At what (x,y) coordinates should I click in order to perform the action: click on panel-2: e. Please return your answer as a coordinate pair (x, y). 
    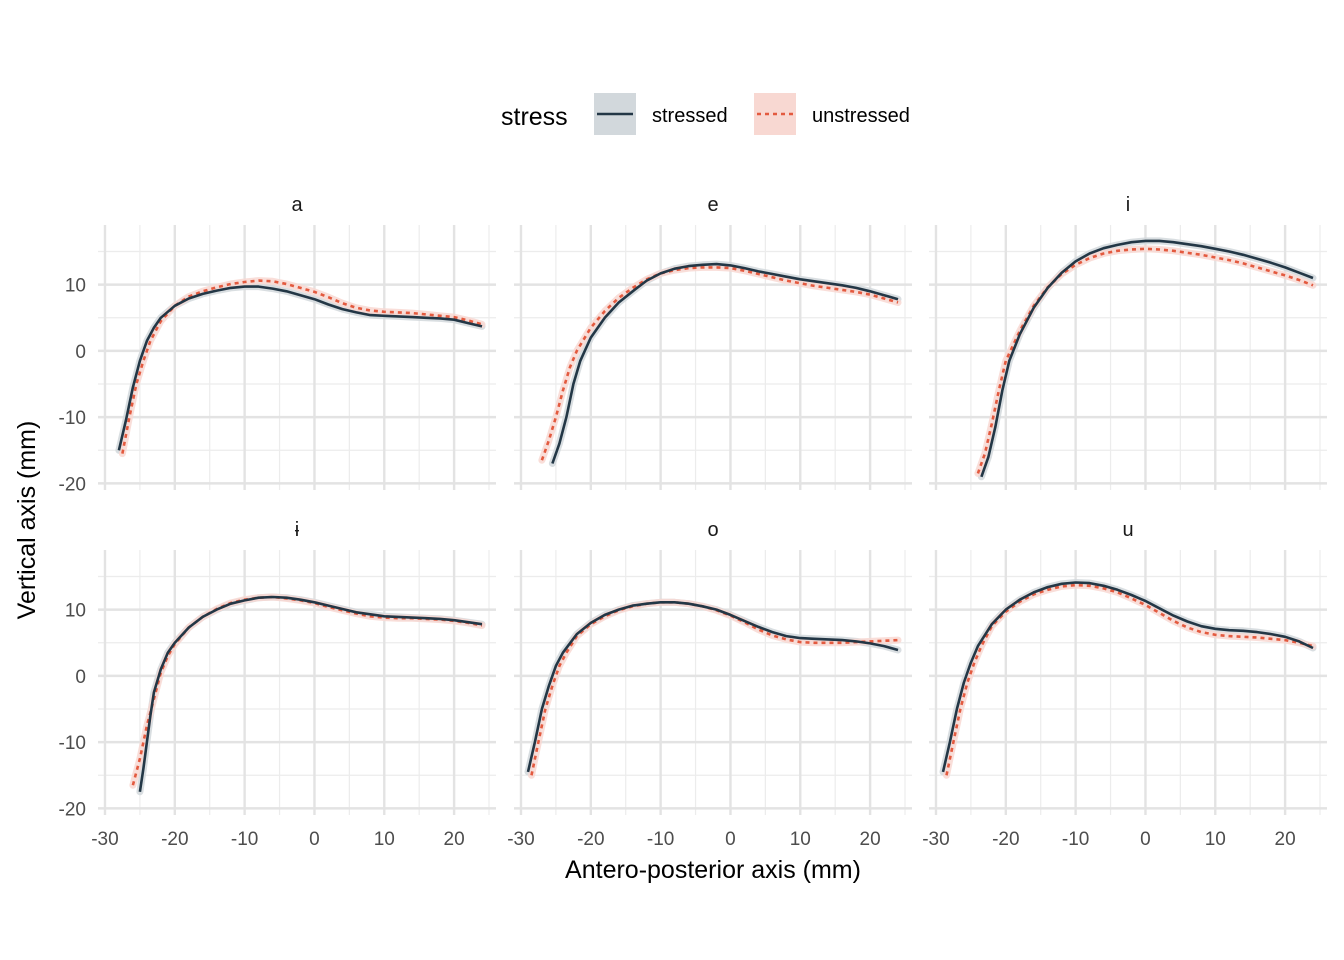
    Looking at the image, I should click on (713, 342).